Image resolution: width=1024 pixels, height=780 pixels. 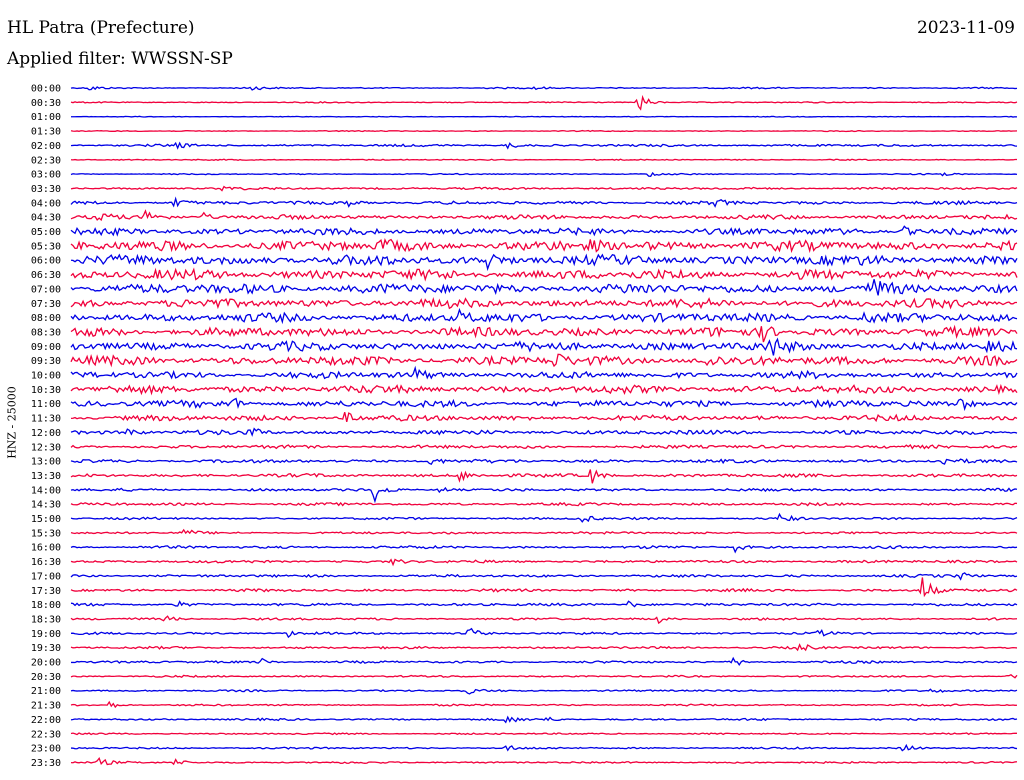 What do you see at coordinates (46, 634) in the screenshot?
I see `time-label-1900: 19:00` at bounding box center [46, 634].